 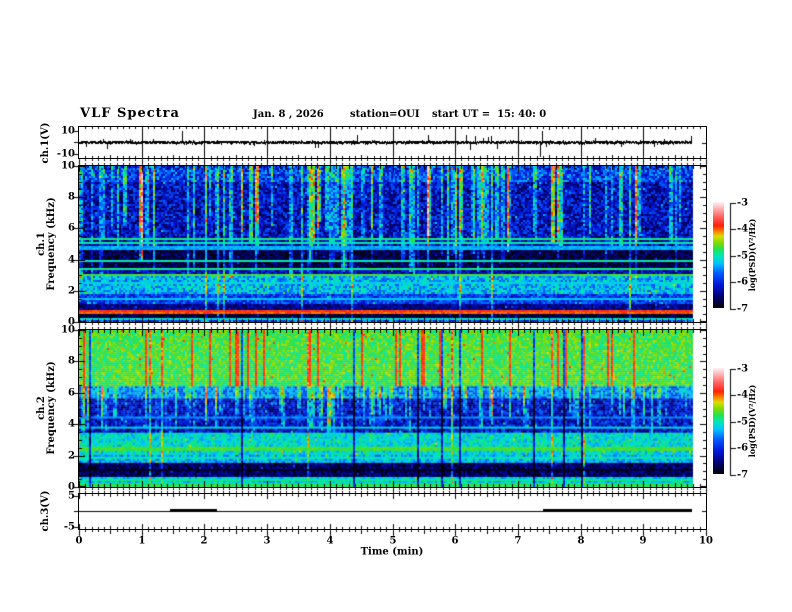 What do you see at coordinates (69, 527) in the screenshot?
I see `ch3-ytick--5: -5` at bounding box center [69, 527].